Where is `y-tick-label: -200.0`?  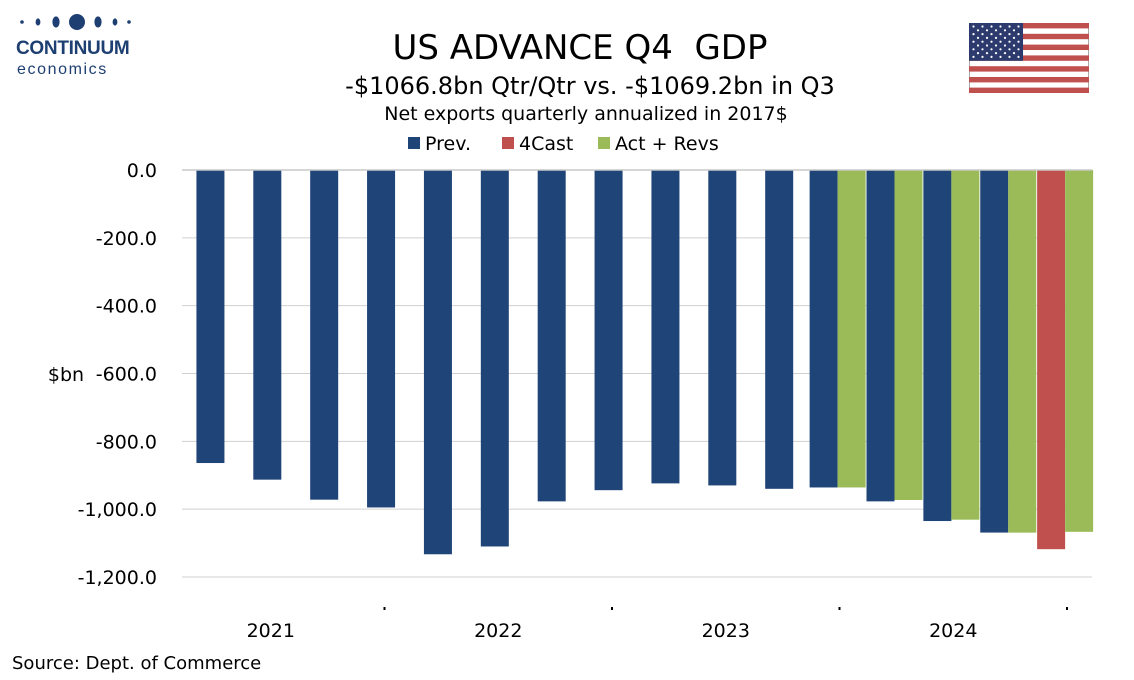 y-tick-label: -200.0 is located at coordinates (126, 239).